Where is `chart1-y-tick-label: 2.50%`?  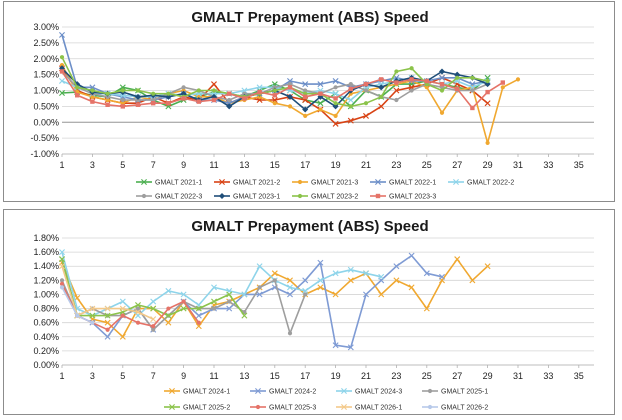 chart1-y-tick-label: 2.50% is located at coordinates (46, 43).